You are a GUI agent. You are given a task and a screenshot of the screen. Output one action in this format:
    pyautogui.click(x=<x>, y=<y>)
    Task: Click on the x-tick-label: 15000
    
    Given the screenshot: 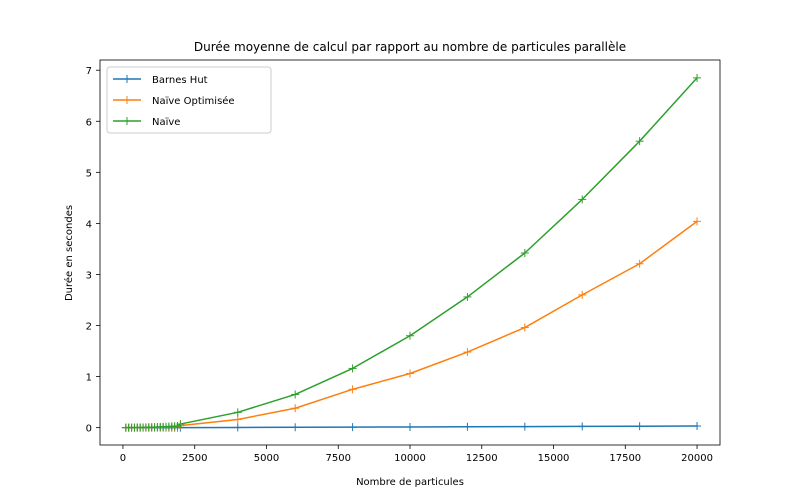 What is the action you would take?
    pyautogui.click(x=554, y=458)
    